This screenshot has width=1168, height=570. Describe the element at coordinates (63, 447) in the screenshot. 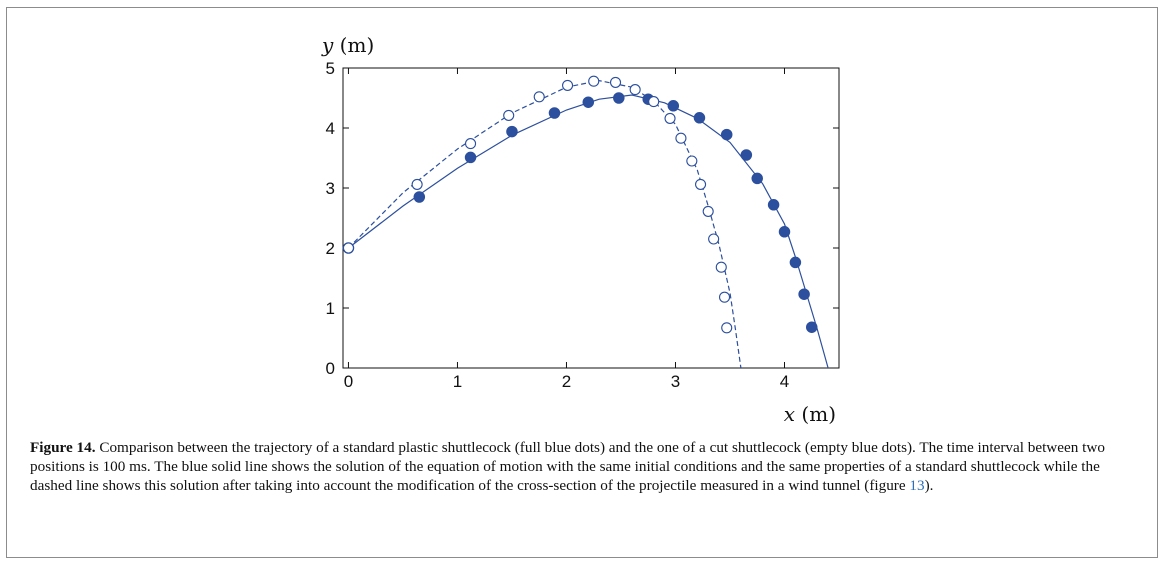

I see `caption-figure-label: Figure 14.` at that location.